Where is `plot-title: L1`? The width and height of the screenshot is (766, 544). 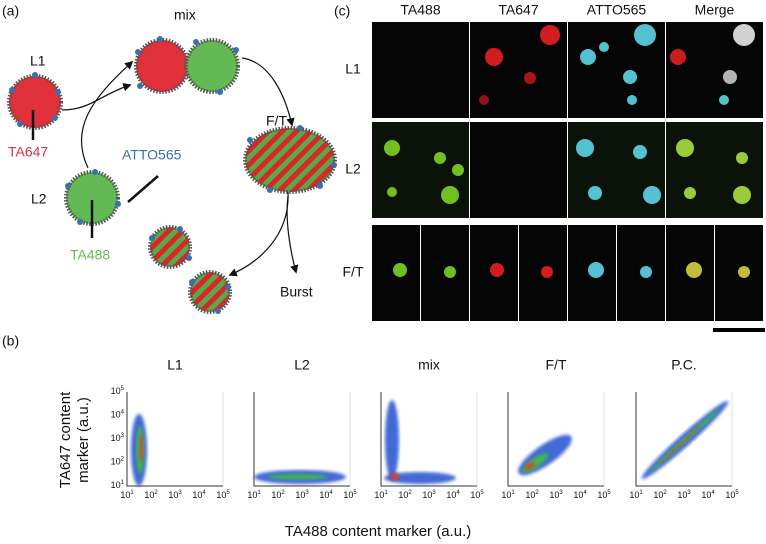
plot-title: L1 is located at coordinates (175, 365).